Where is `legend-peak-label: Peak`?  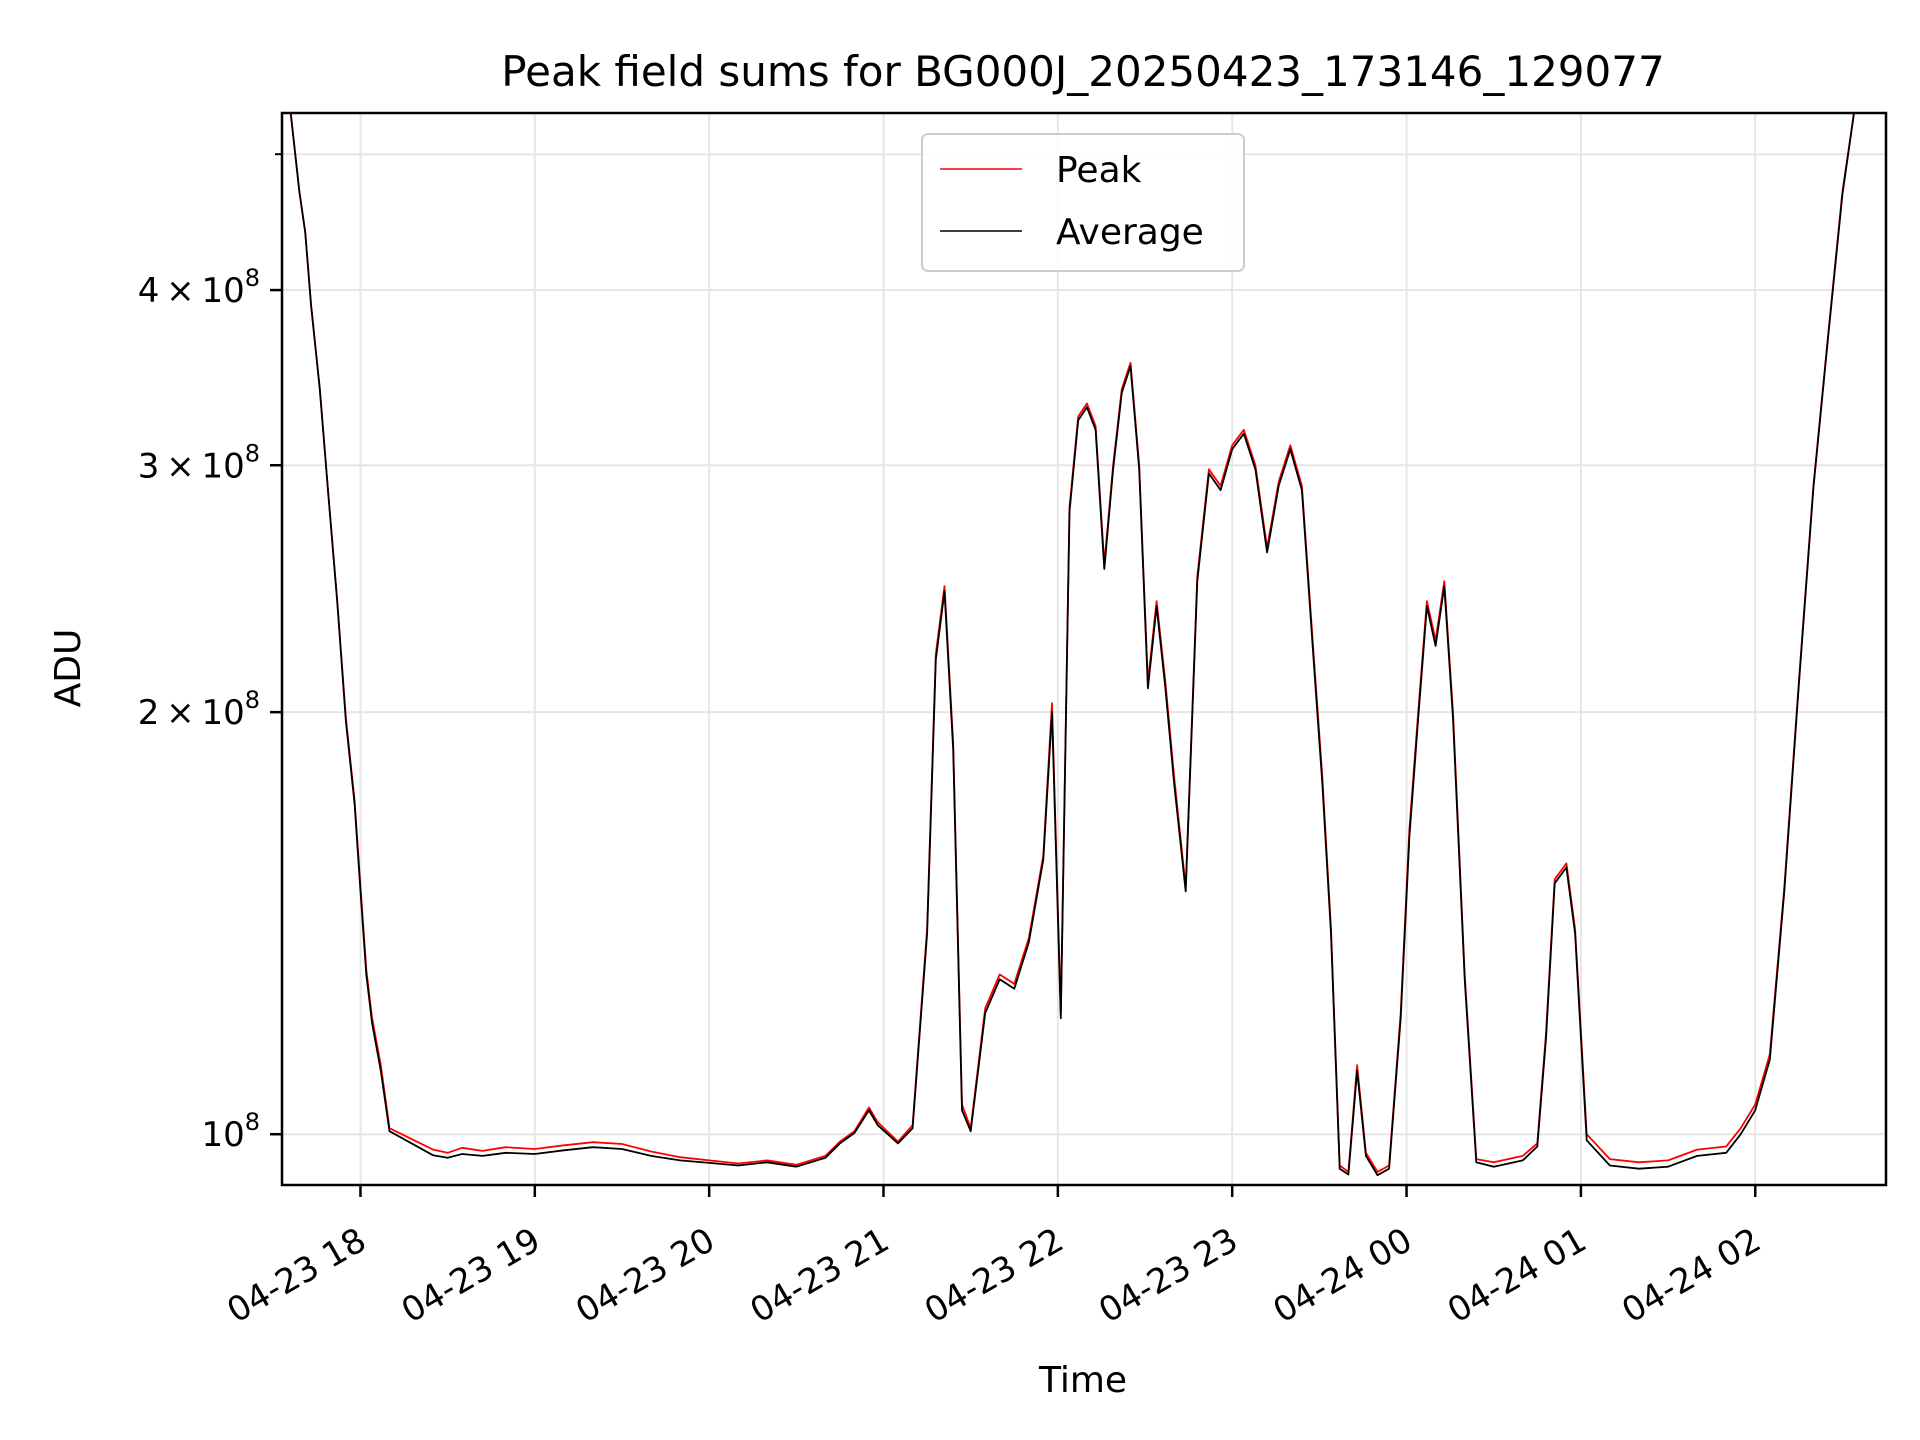
legend-peak-label: Peak is located at coordinates (1099, 170).